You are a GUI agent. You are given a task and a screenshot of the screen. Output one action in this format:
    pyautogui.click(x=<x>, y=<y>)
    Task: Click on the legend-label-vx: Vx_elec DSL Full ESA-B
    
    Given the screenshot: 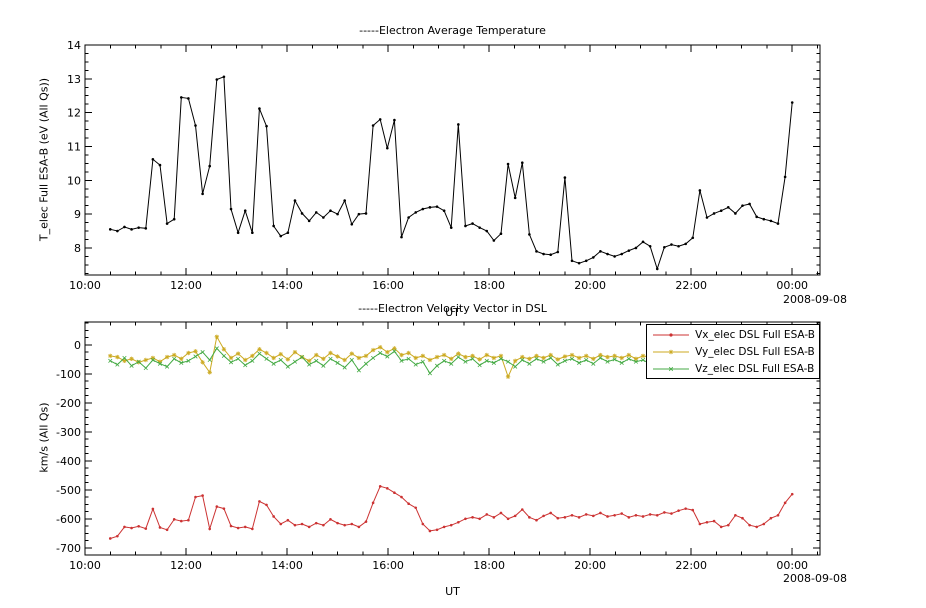 What is the action you would take?
    pyautogui.click(x=755, y=334)
    